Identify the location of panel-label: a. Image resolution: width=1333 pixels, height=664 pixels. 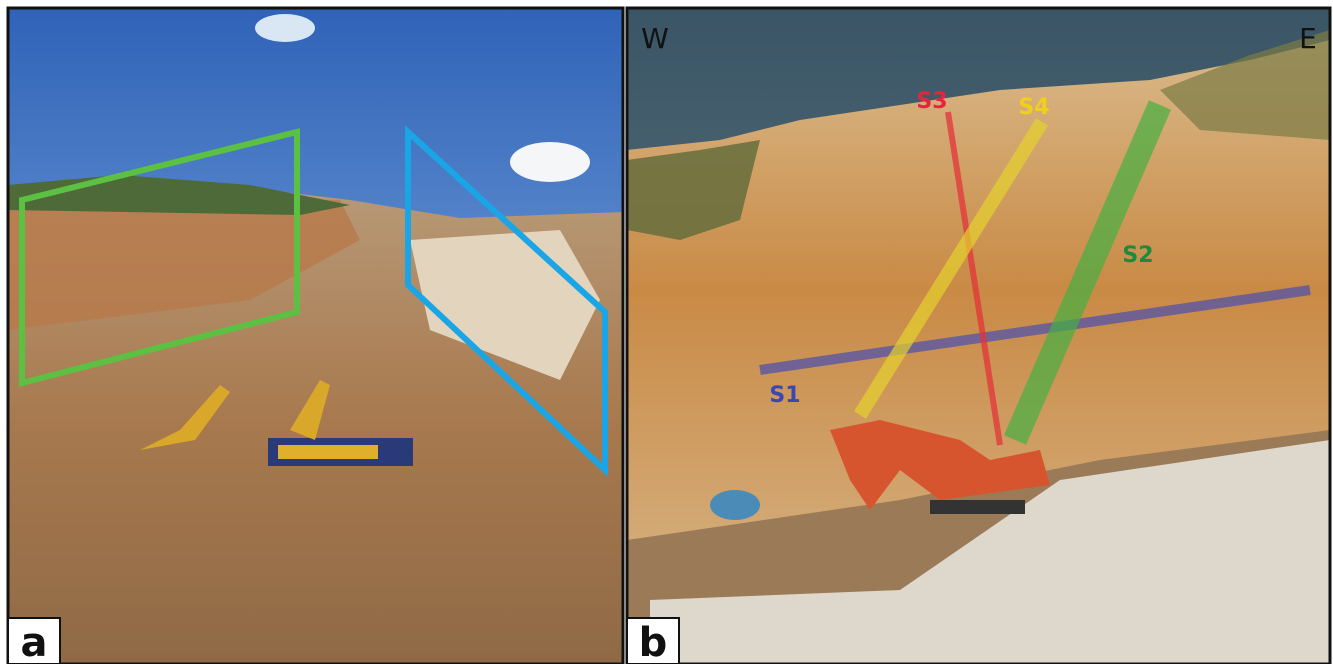
(34, 642).